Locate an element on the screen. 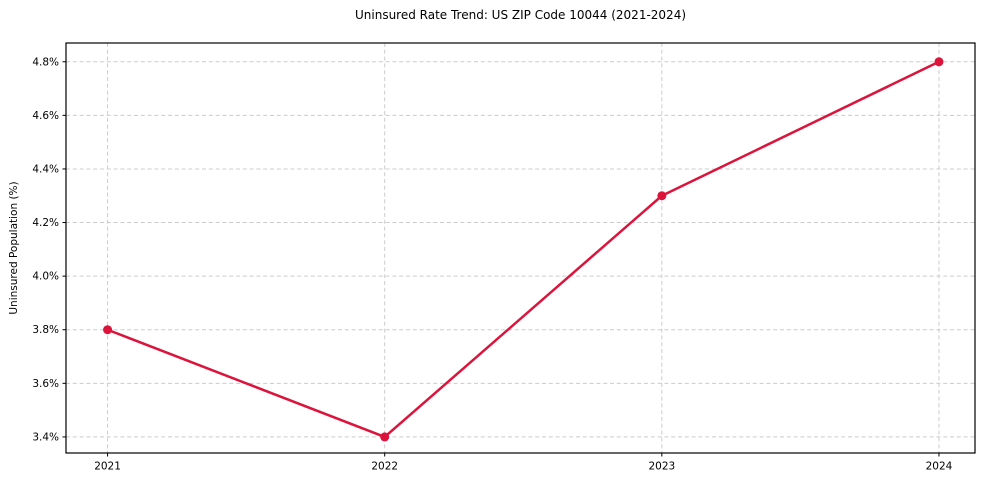 The width and height of the screenshot is (989, 490). x-tick-label: 2023 is located at coordinates (661, 467).